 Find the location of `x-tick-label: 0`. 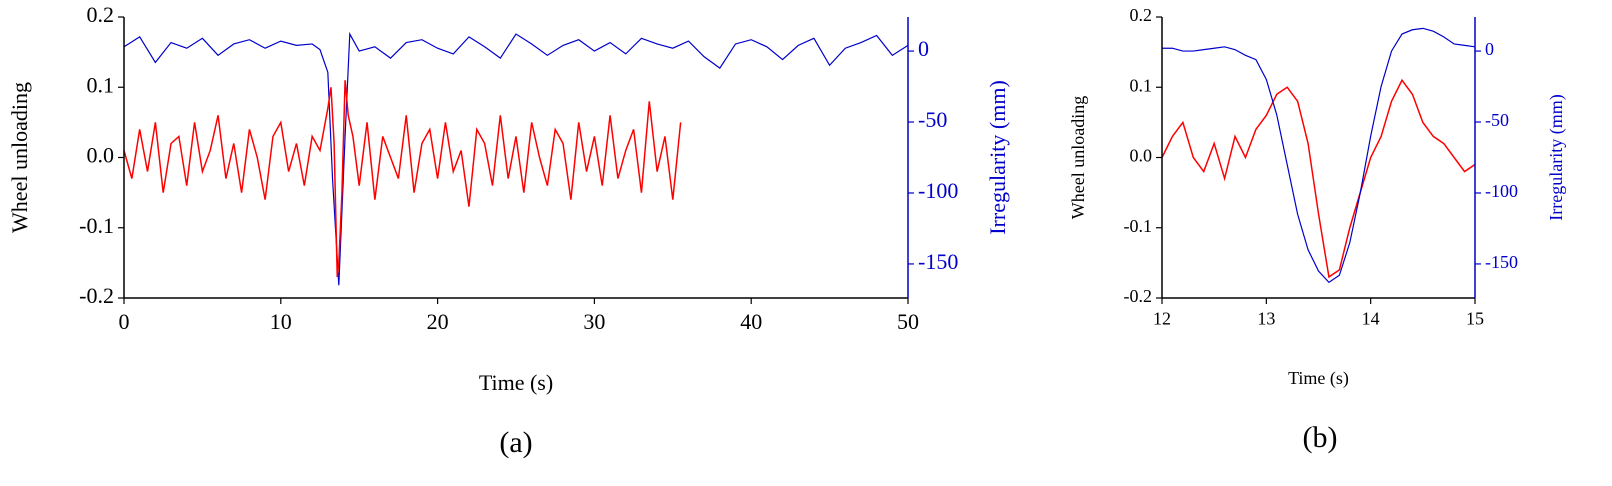

x-tick-label: 0 is located at coordinates (124, 321).